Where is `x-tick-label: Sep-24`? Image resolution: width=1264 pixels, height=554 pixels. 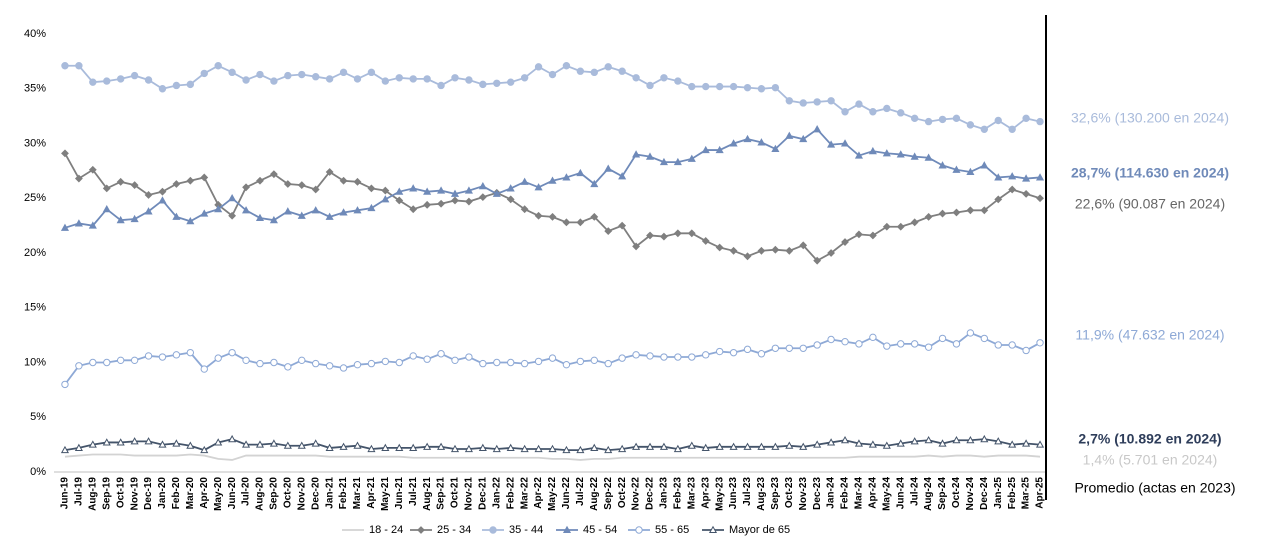
x-tick-label: Sep-24 is located at coordinates (942, 493).